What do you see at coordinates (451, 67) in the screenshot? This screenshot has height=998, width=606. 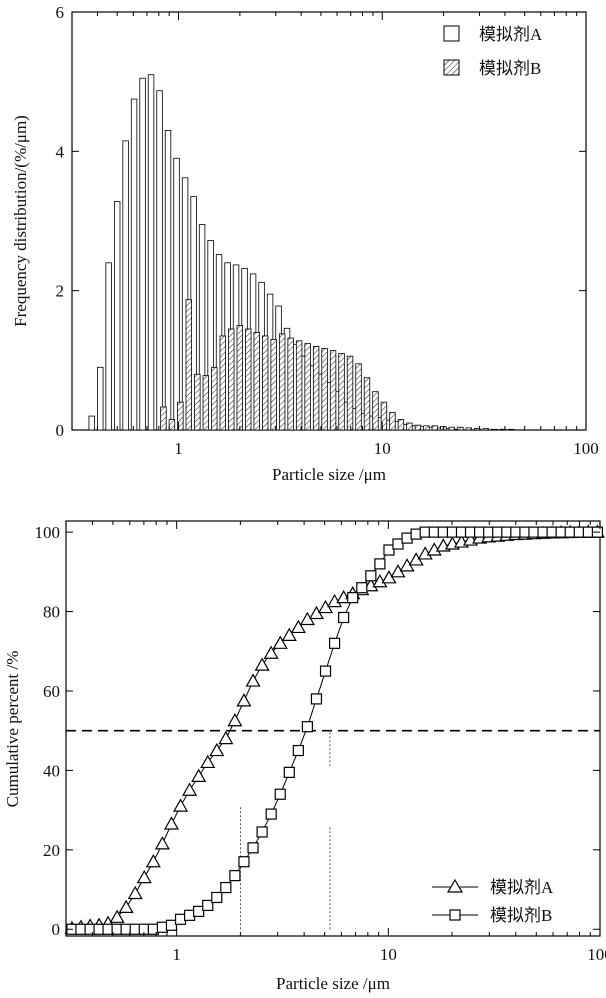 I see `legend-swatch-b` at bounding box center [451, 67].